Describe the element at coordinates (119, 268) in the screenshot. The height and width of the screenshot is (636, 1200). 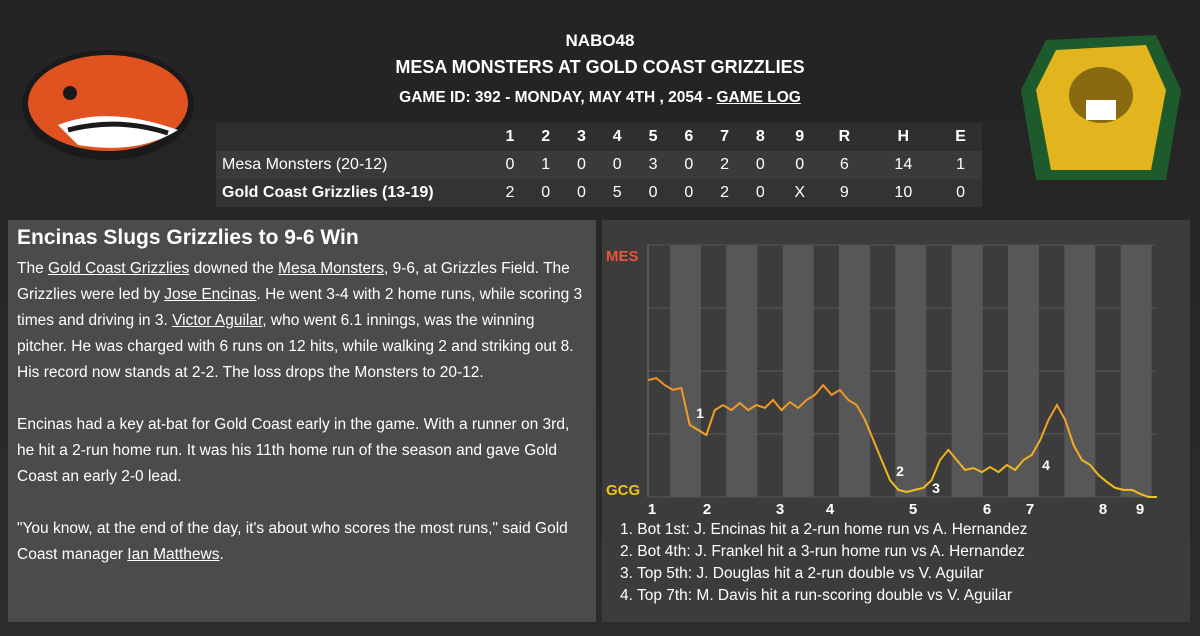
I see `link: Gold Coast Grizzlies` at that location.